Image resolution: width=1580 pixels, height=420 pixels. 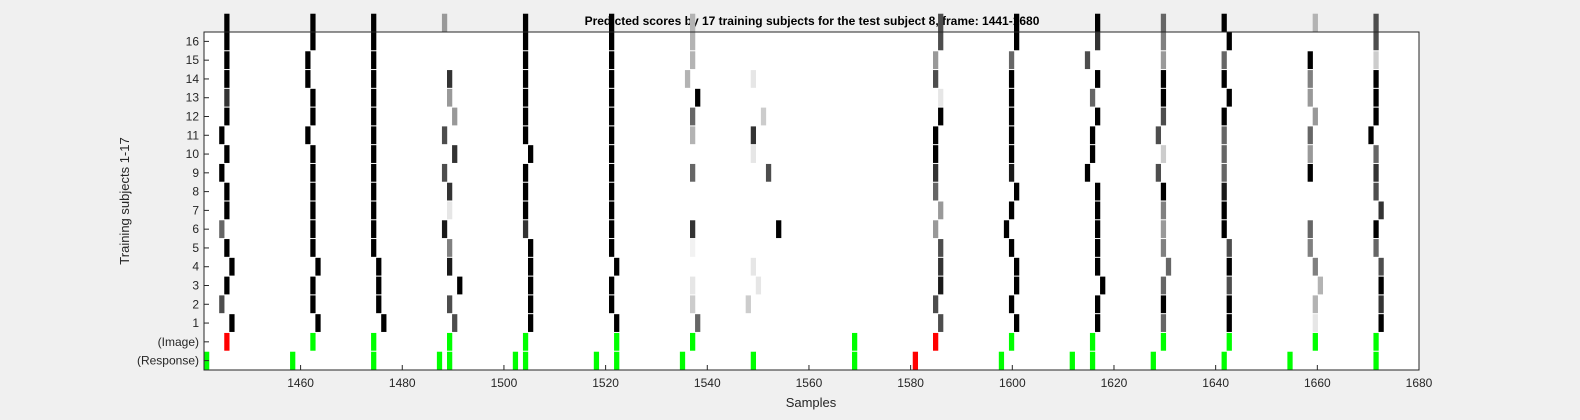 I want to click on y-tick-label: 14, so click(x=193, y=79).